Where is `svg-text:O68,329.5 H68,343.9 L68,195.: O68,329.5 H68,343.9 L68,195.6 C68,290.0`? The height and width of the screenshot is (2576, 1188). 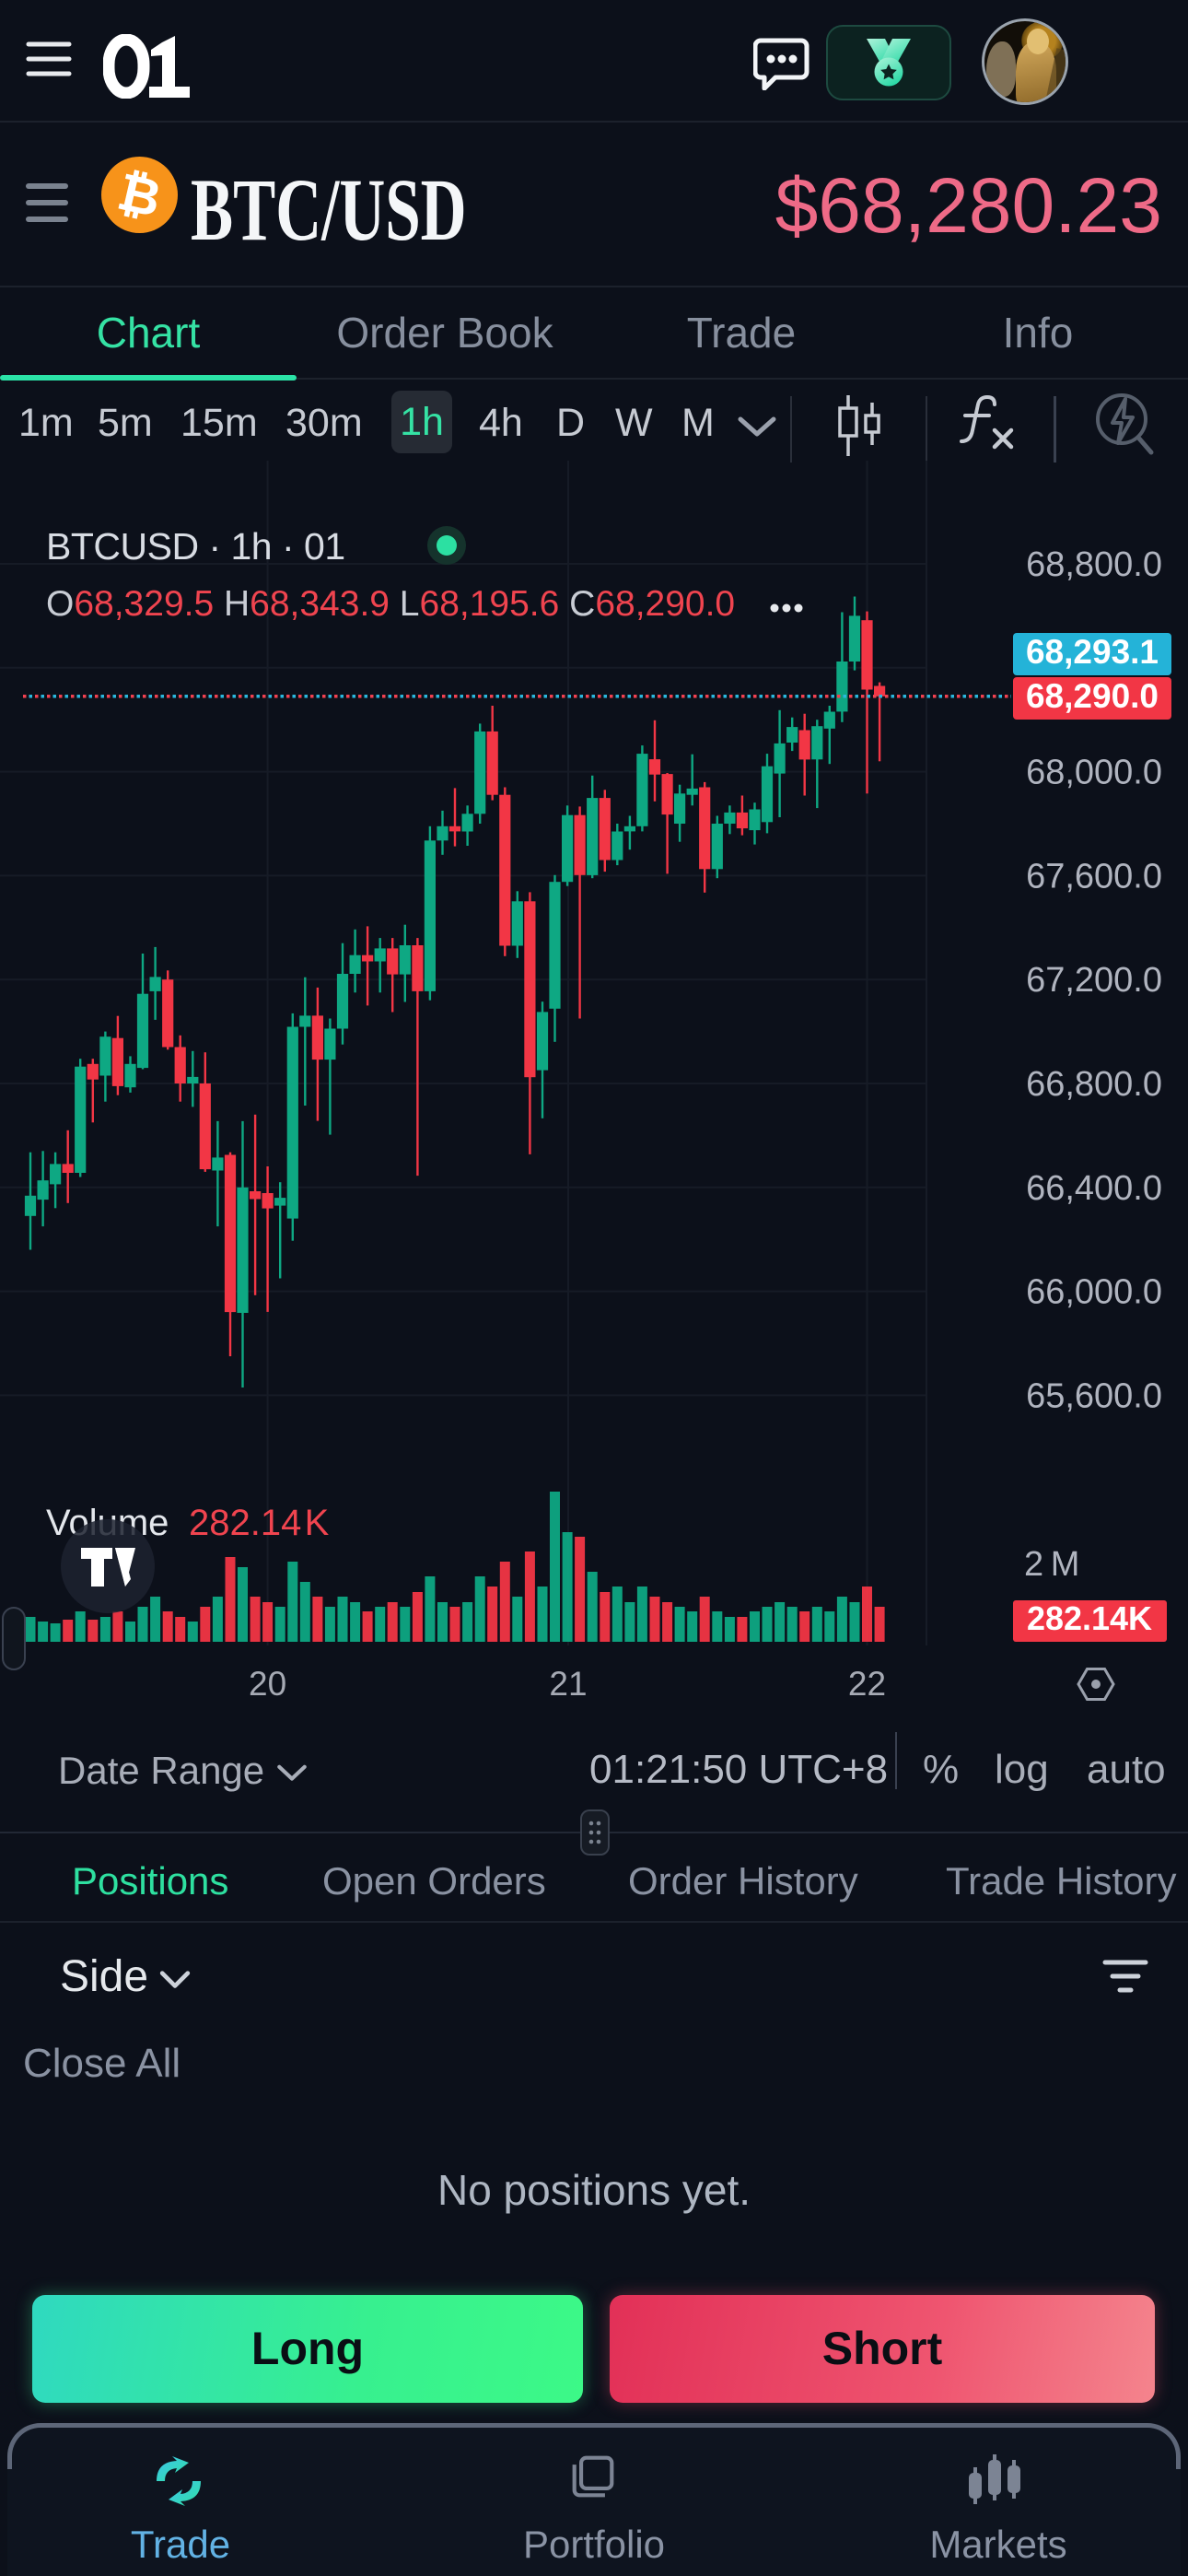
svg-text:O68,329.5 H68,343.9 L68,195.: O68,329.5 H68,343.9 L68,195.6 C68,290.0 is located at coordinates (390, 604).